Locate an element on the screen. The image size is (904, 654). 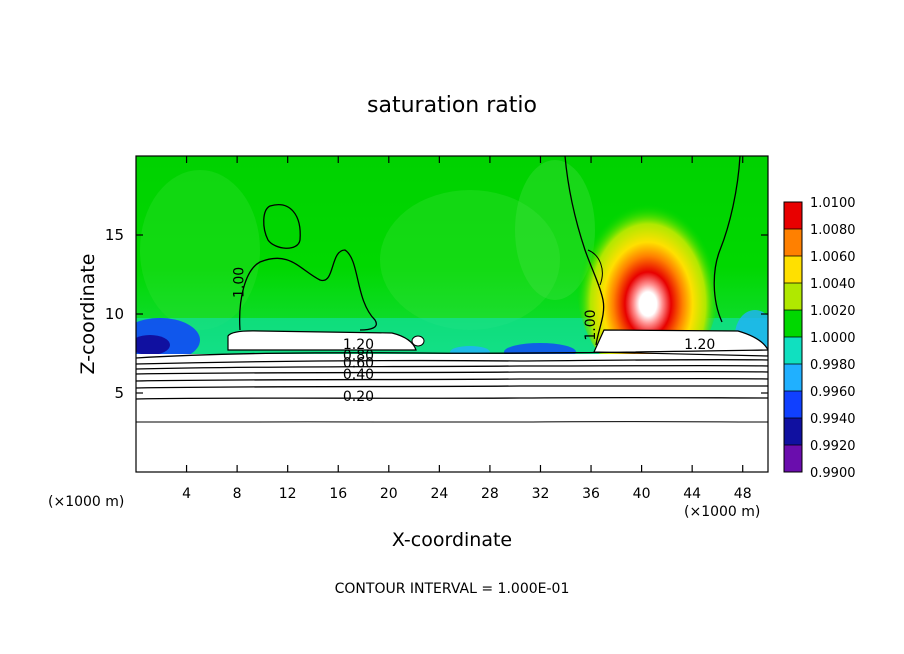
colorbar-label: 0.9960 is located at coordinates (833, 392).